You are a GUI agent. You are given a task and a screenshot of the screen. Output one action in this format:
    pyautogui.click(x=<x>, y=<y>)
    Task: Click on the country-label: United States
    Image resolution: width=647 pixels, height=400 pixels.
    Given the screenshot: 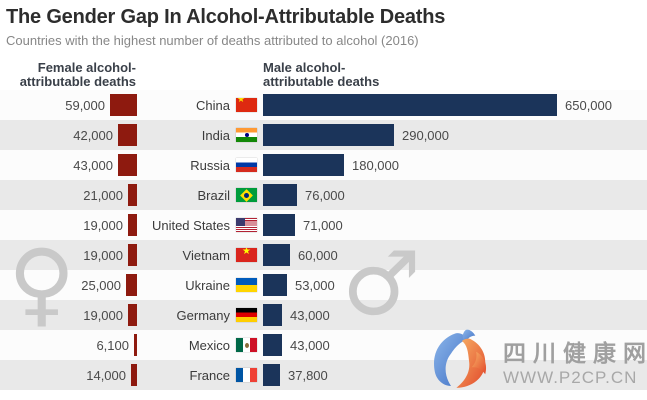 What is the action you would take?
    pyautogui.click(x=190, y=225)
    